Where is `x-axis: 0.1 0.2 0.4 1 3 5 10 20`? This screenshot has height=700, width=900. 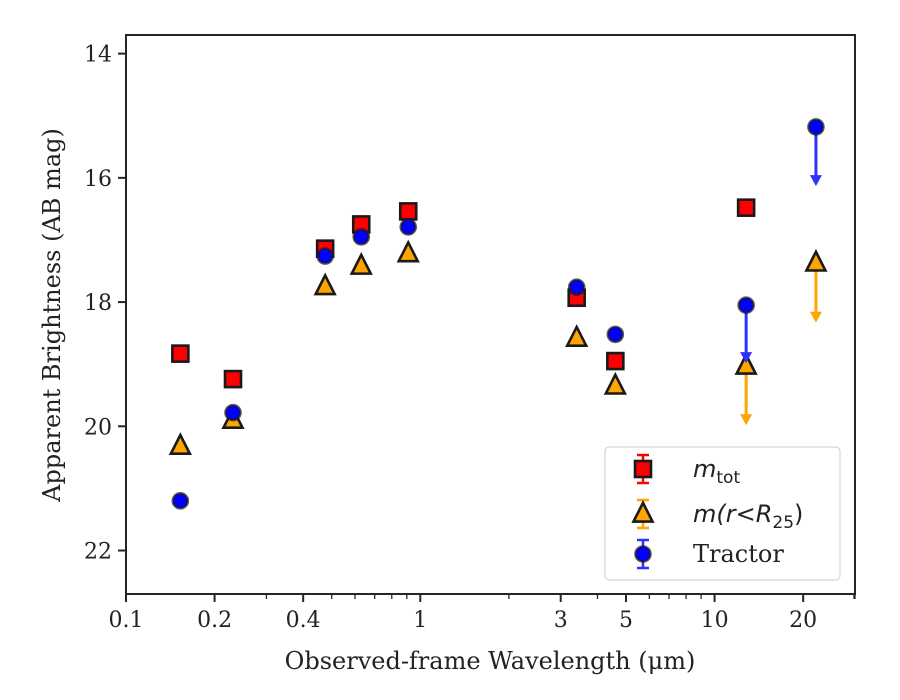
x-axis: 0.1 0.2 0.4 1 3 5 10 20 is located at coordinates (482, 613).